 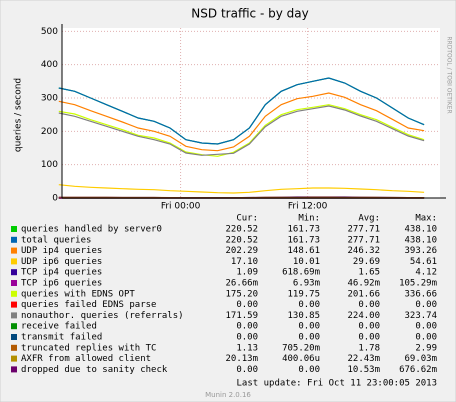 What do you see at coordinates (449, 74) in the screenshot?
I see `side-text: RRDTOOL / TOBI OETIKER` at bounding box center [449, 74].